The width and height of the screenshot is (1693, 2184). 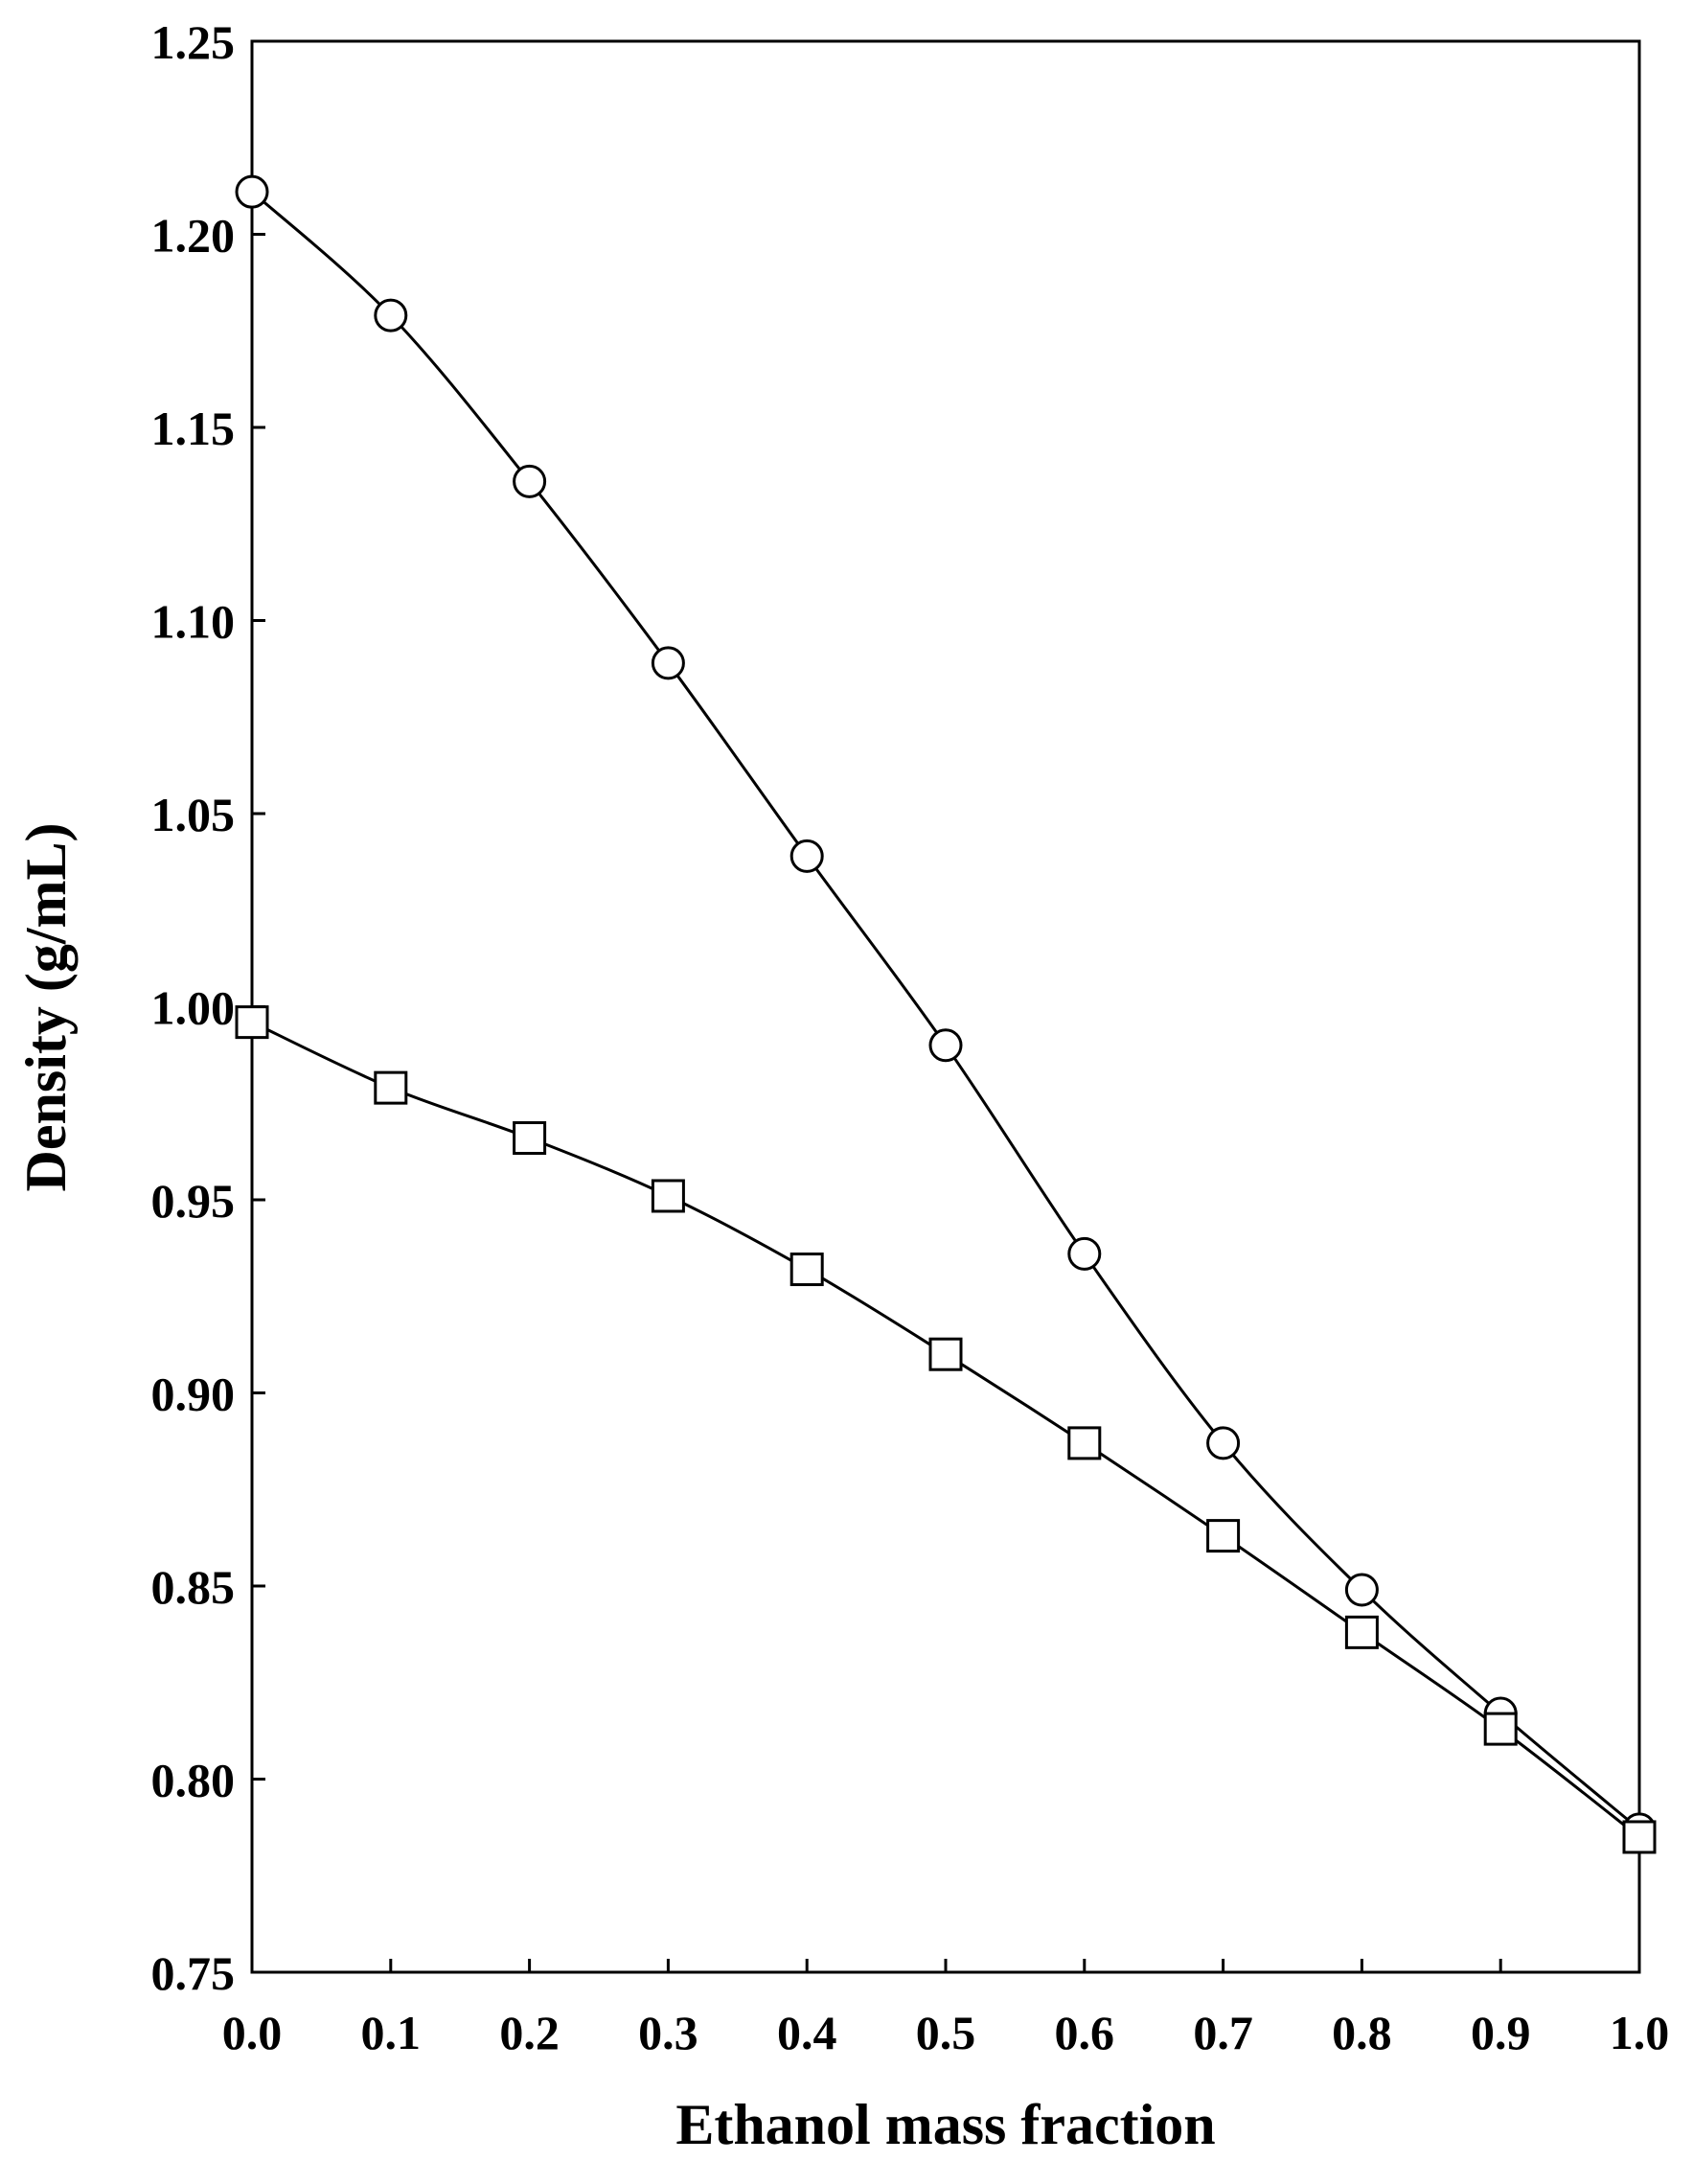 What do you see at coordinates (1501, 2032) in the screenshot?
I see `x-tick-label: 0.9` at bounding box center [1501, 2032].